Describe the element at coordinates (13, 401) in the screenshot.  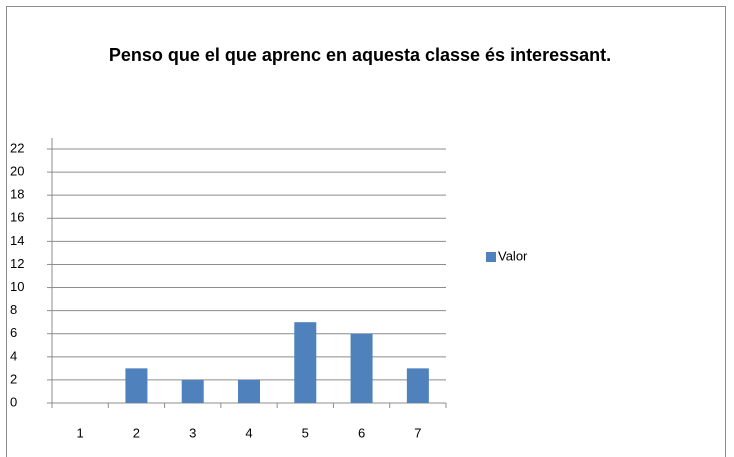
I see `y-tick-label: 0` at that location.